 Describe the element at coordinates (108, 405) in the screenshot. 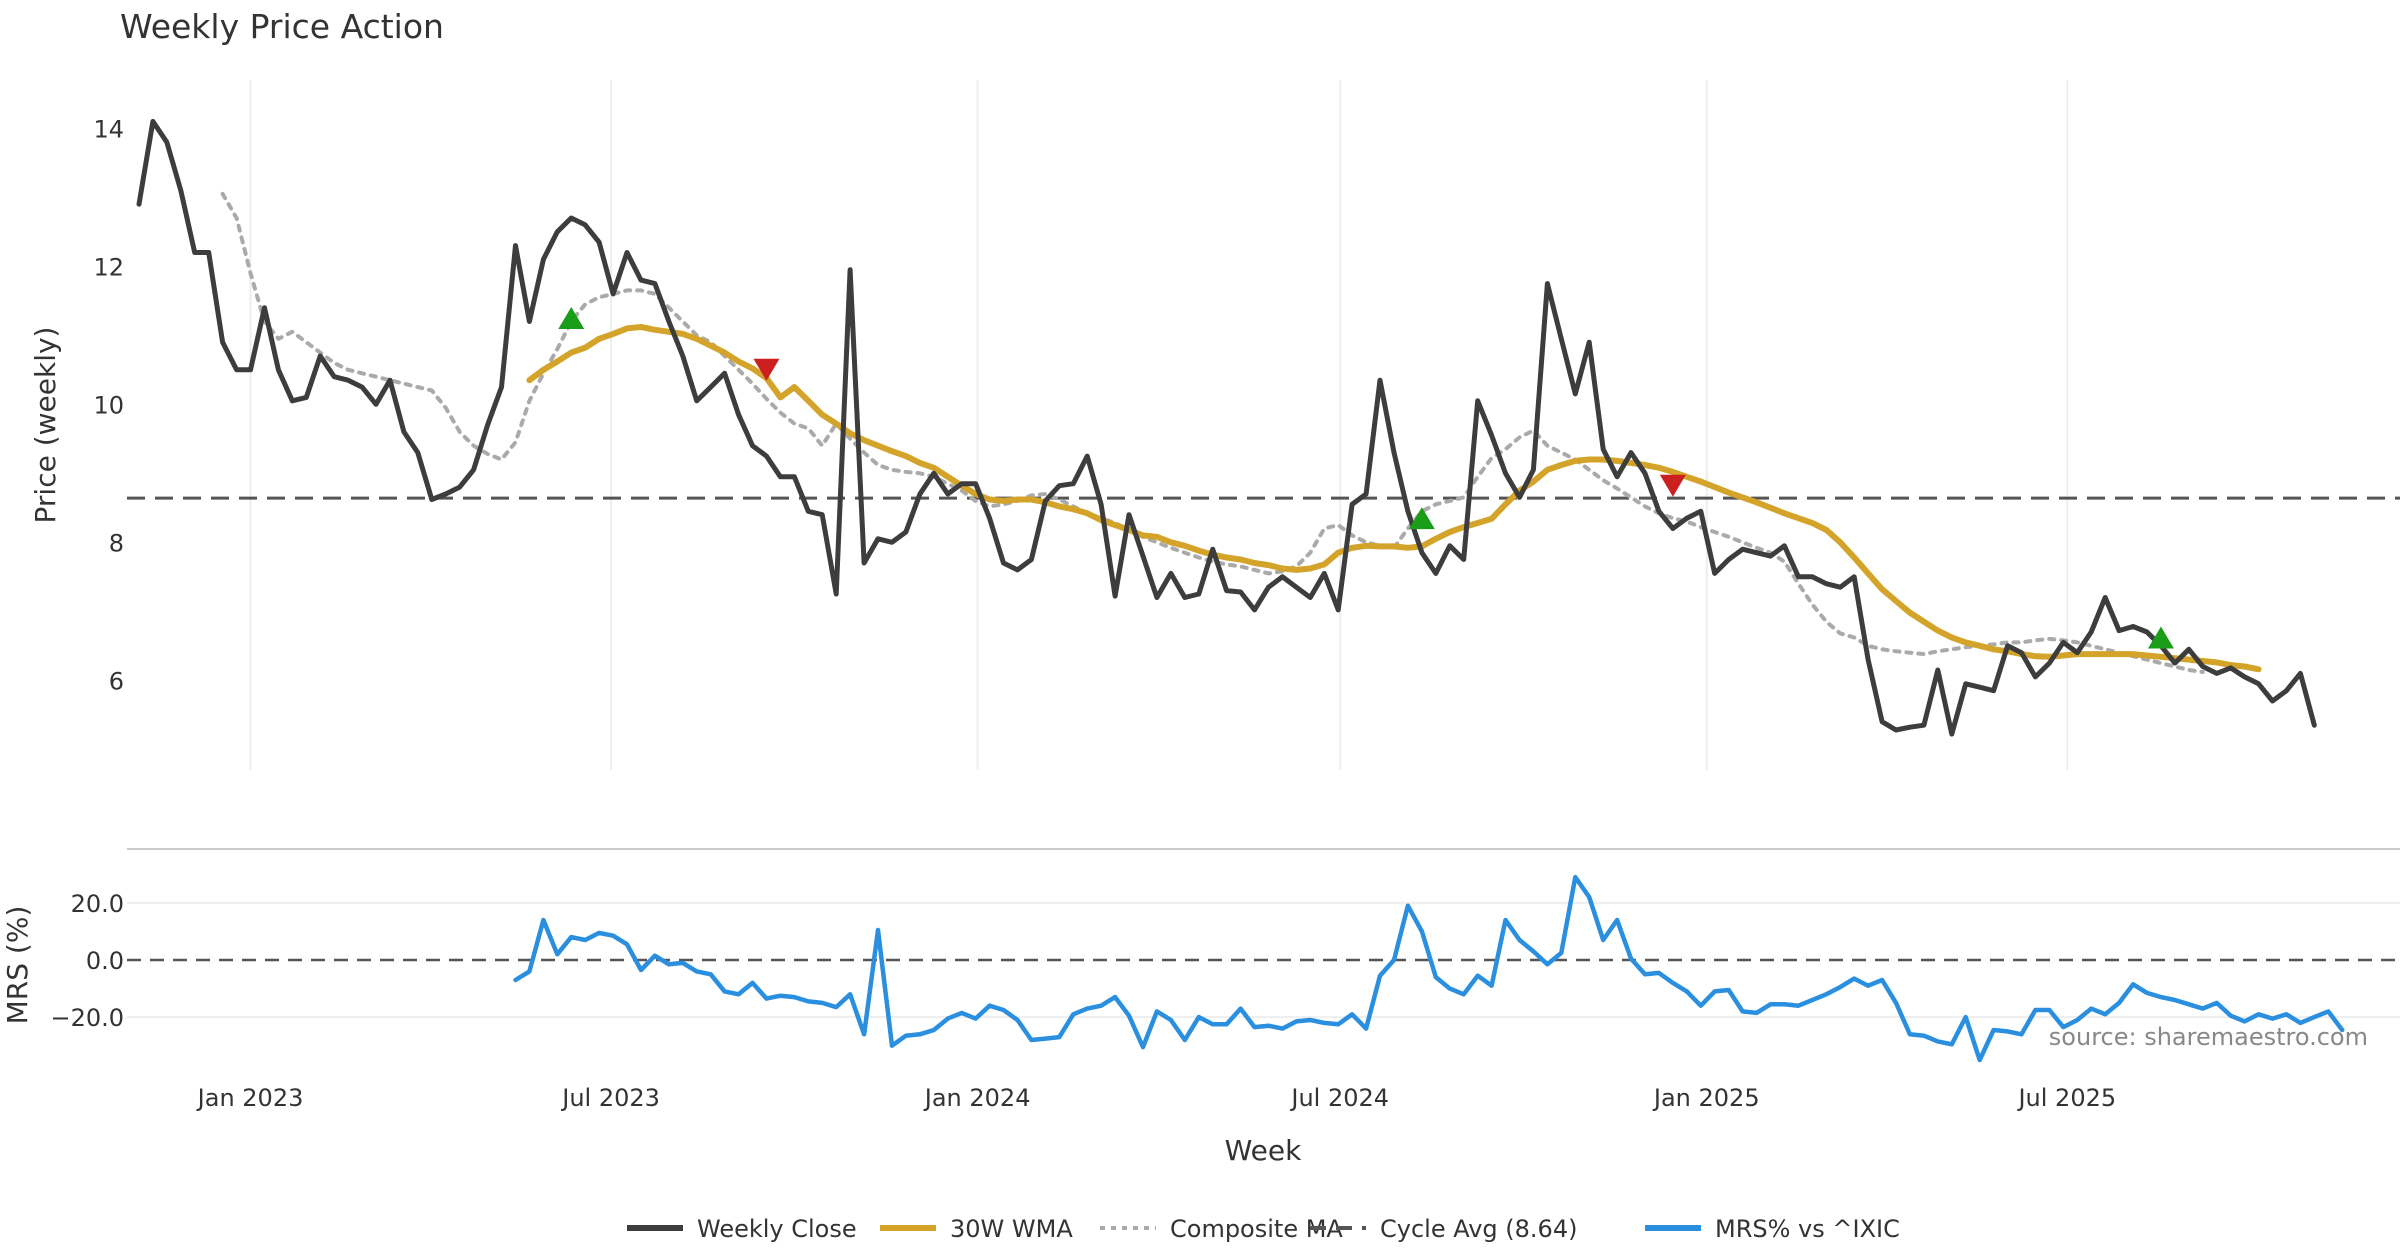

I see `y-tick-label-price: 10` at that location.